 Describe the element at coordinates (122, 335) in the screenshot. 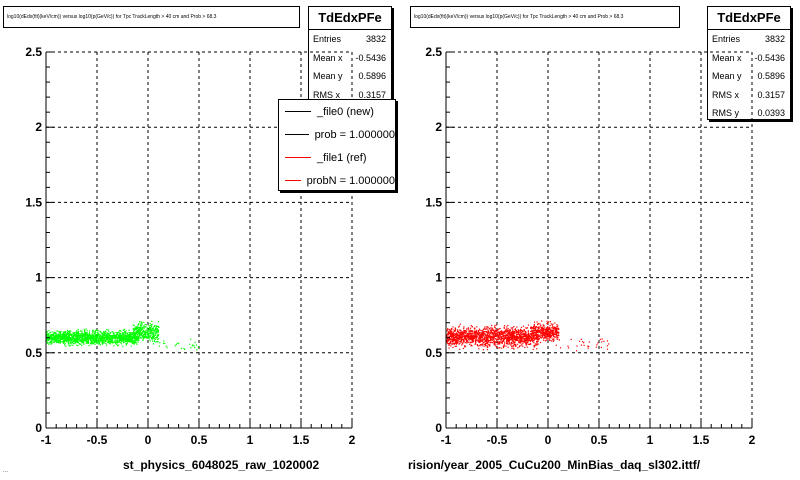

I see `data-series` at that location.